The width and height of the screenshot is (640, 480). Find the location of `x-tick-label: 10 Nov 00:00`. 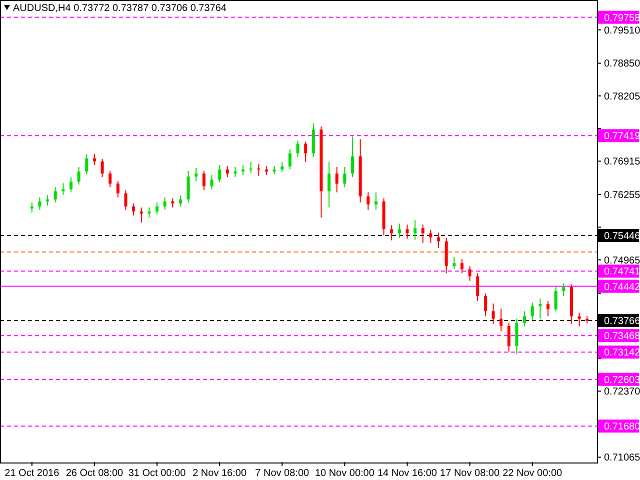

x-tick-label: 10 Nov 00:00 is located at coordinates (344, 473).